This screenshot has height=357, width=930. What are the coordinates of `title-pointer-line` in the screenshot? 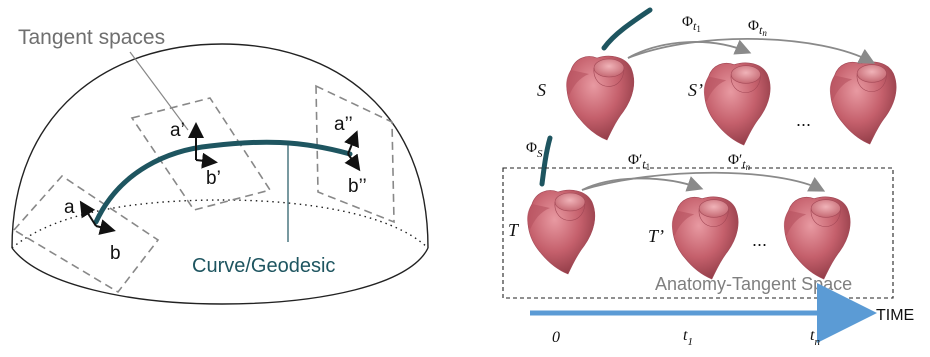 It's located at (159, 91).